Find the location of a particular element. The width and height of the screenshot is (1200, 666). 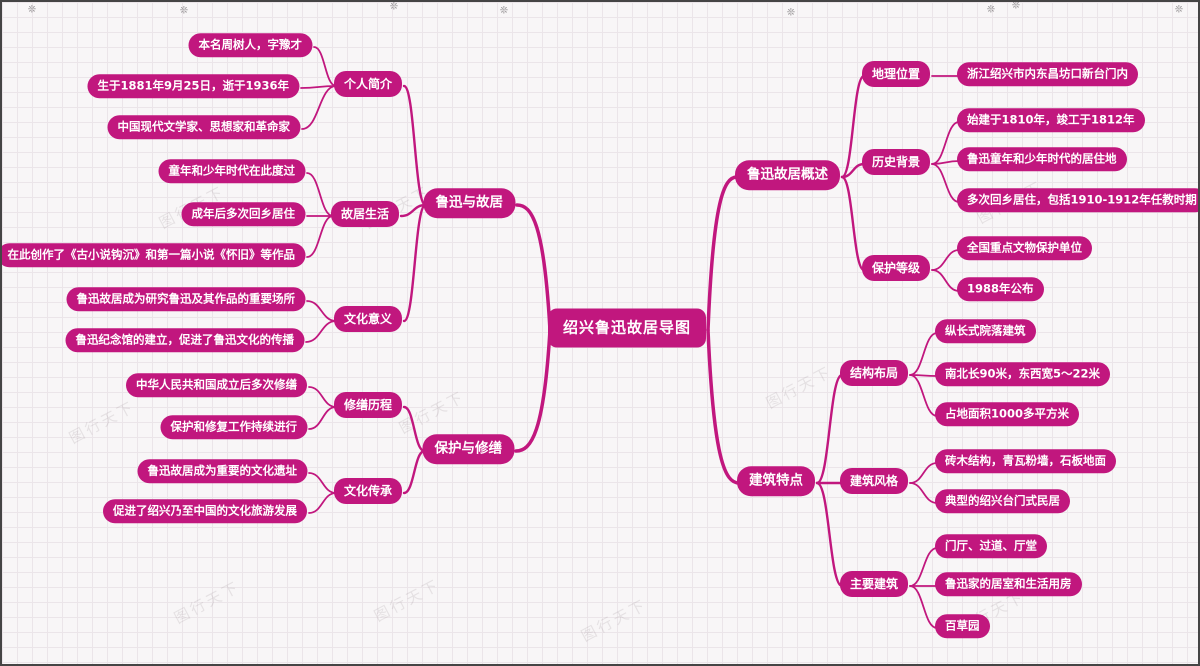

node-label: 保护等级 is located at coordinates (896, 268).